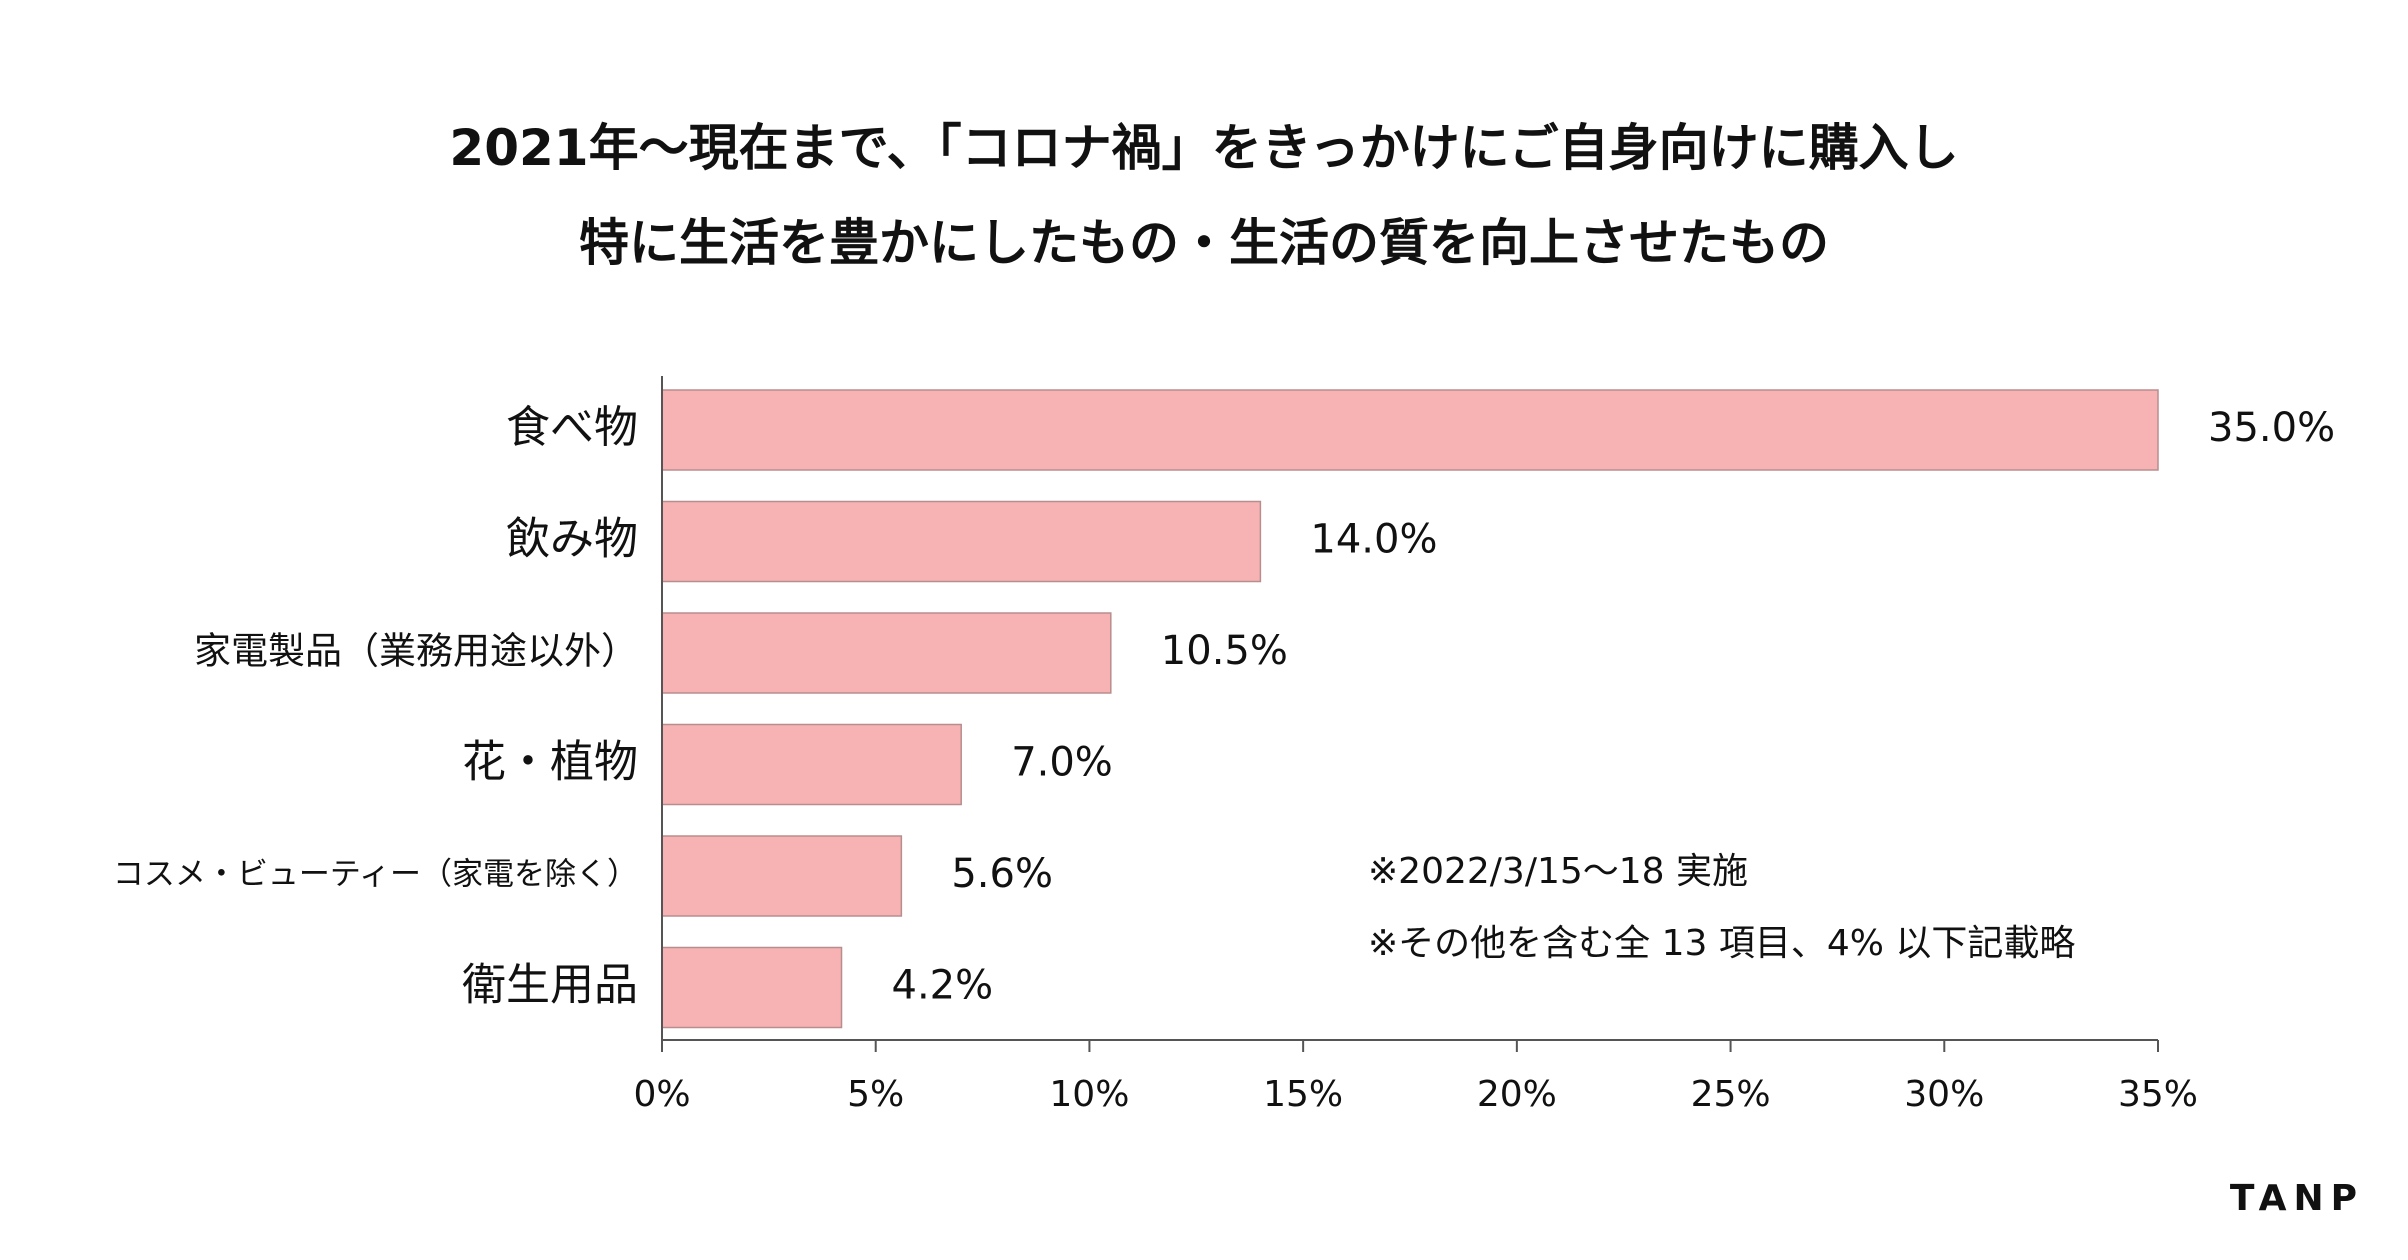  I want to click on x-tick-label: 35%, so click(2158, 1094).